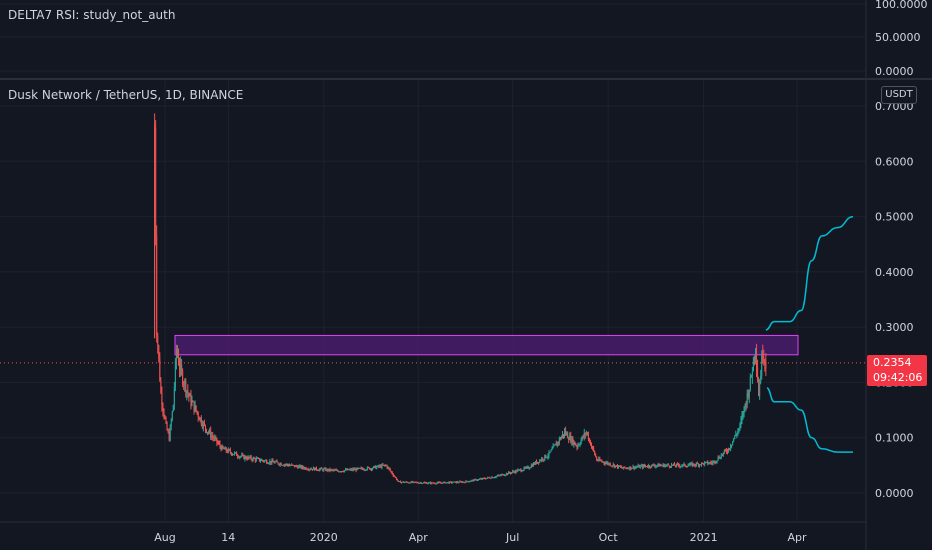 Image resolution: width=932 pixels, height=550 pixels. What do you see at coordinates (894, 71) in the screenshot?
I see `rsi-tick-label: 0.0000` at bounding box center [894, 71].